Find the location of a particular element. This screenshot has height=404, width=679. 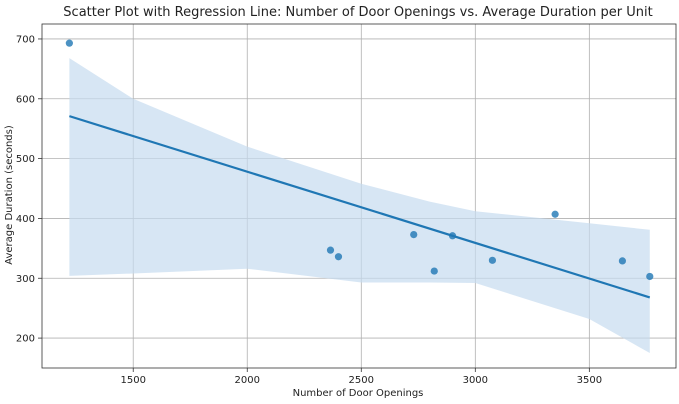

x-tick-label: 3500 is located at coordinates (589, 380).